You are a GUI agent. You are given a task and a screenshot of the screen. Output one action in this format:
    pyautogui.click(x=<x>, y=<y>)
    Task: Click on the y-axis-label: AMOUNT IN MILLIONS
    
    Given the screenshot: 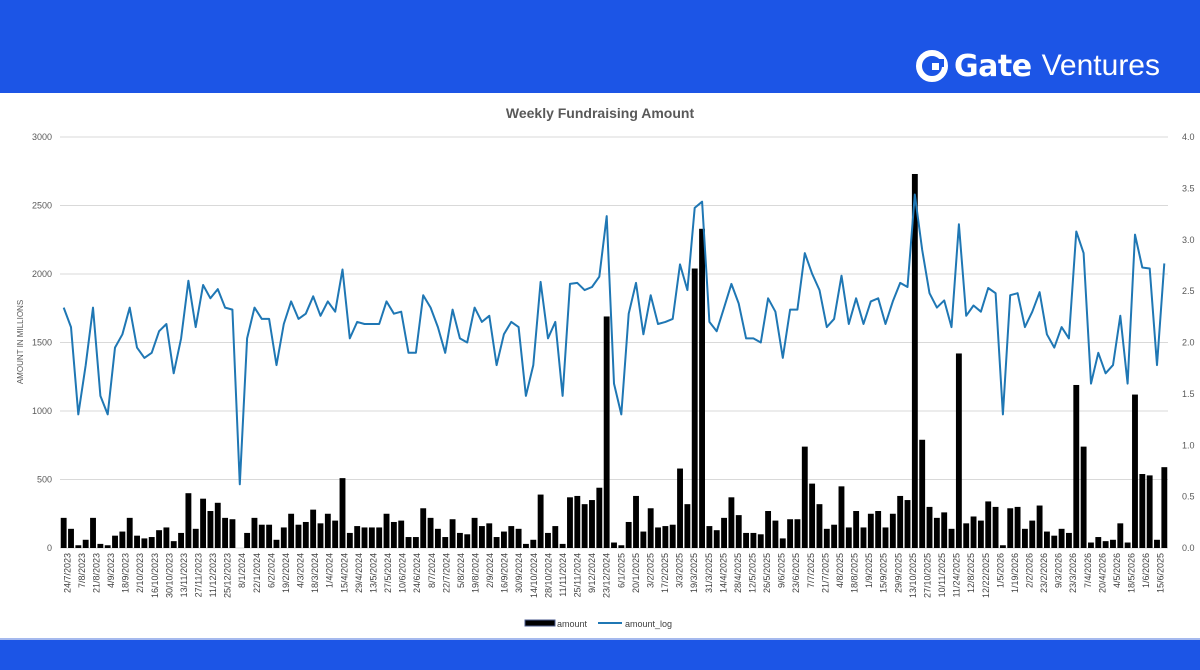 What is the action you would take?
    pyautogui.click(x=20, y=342)
    